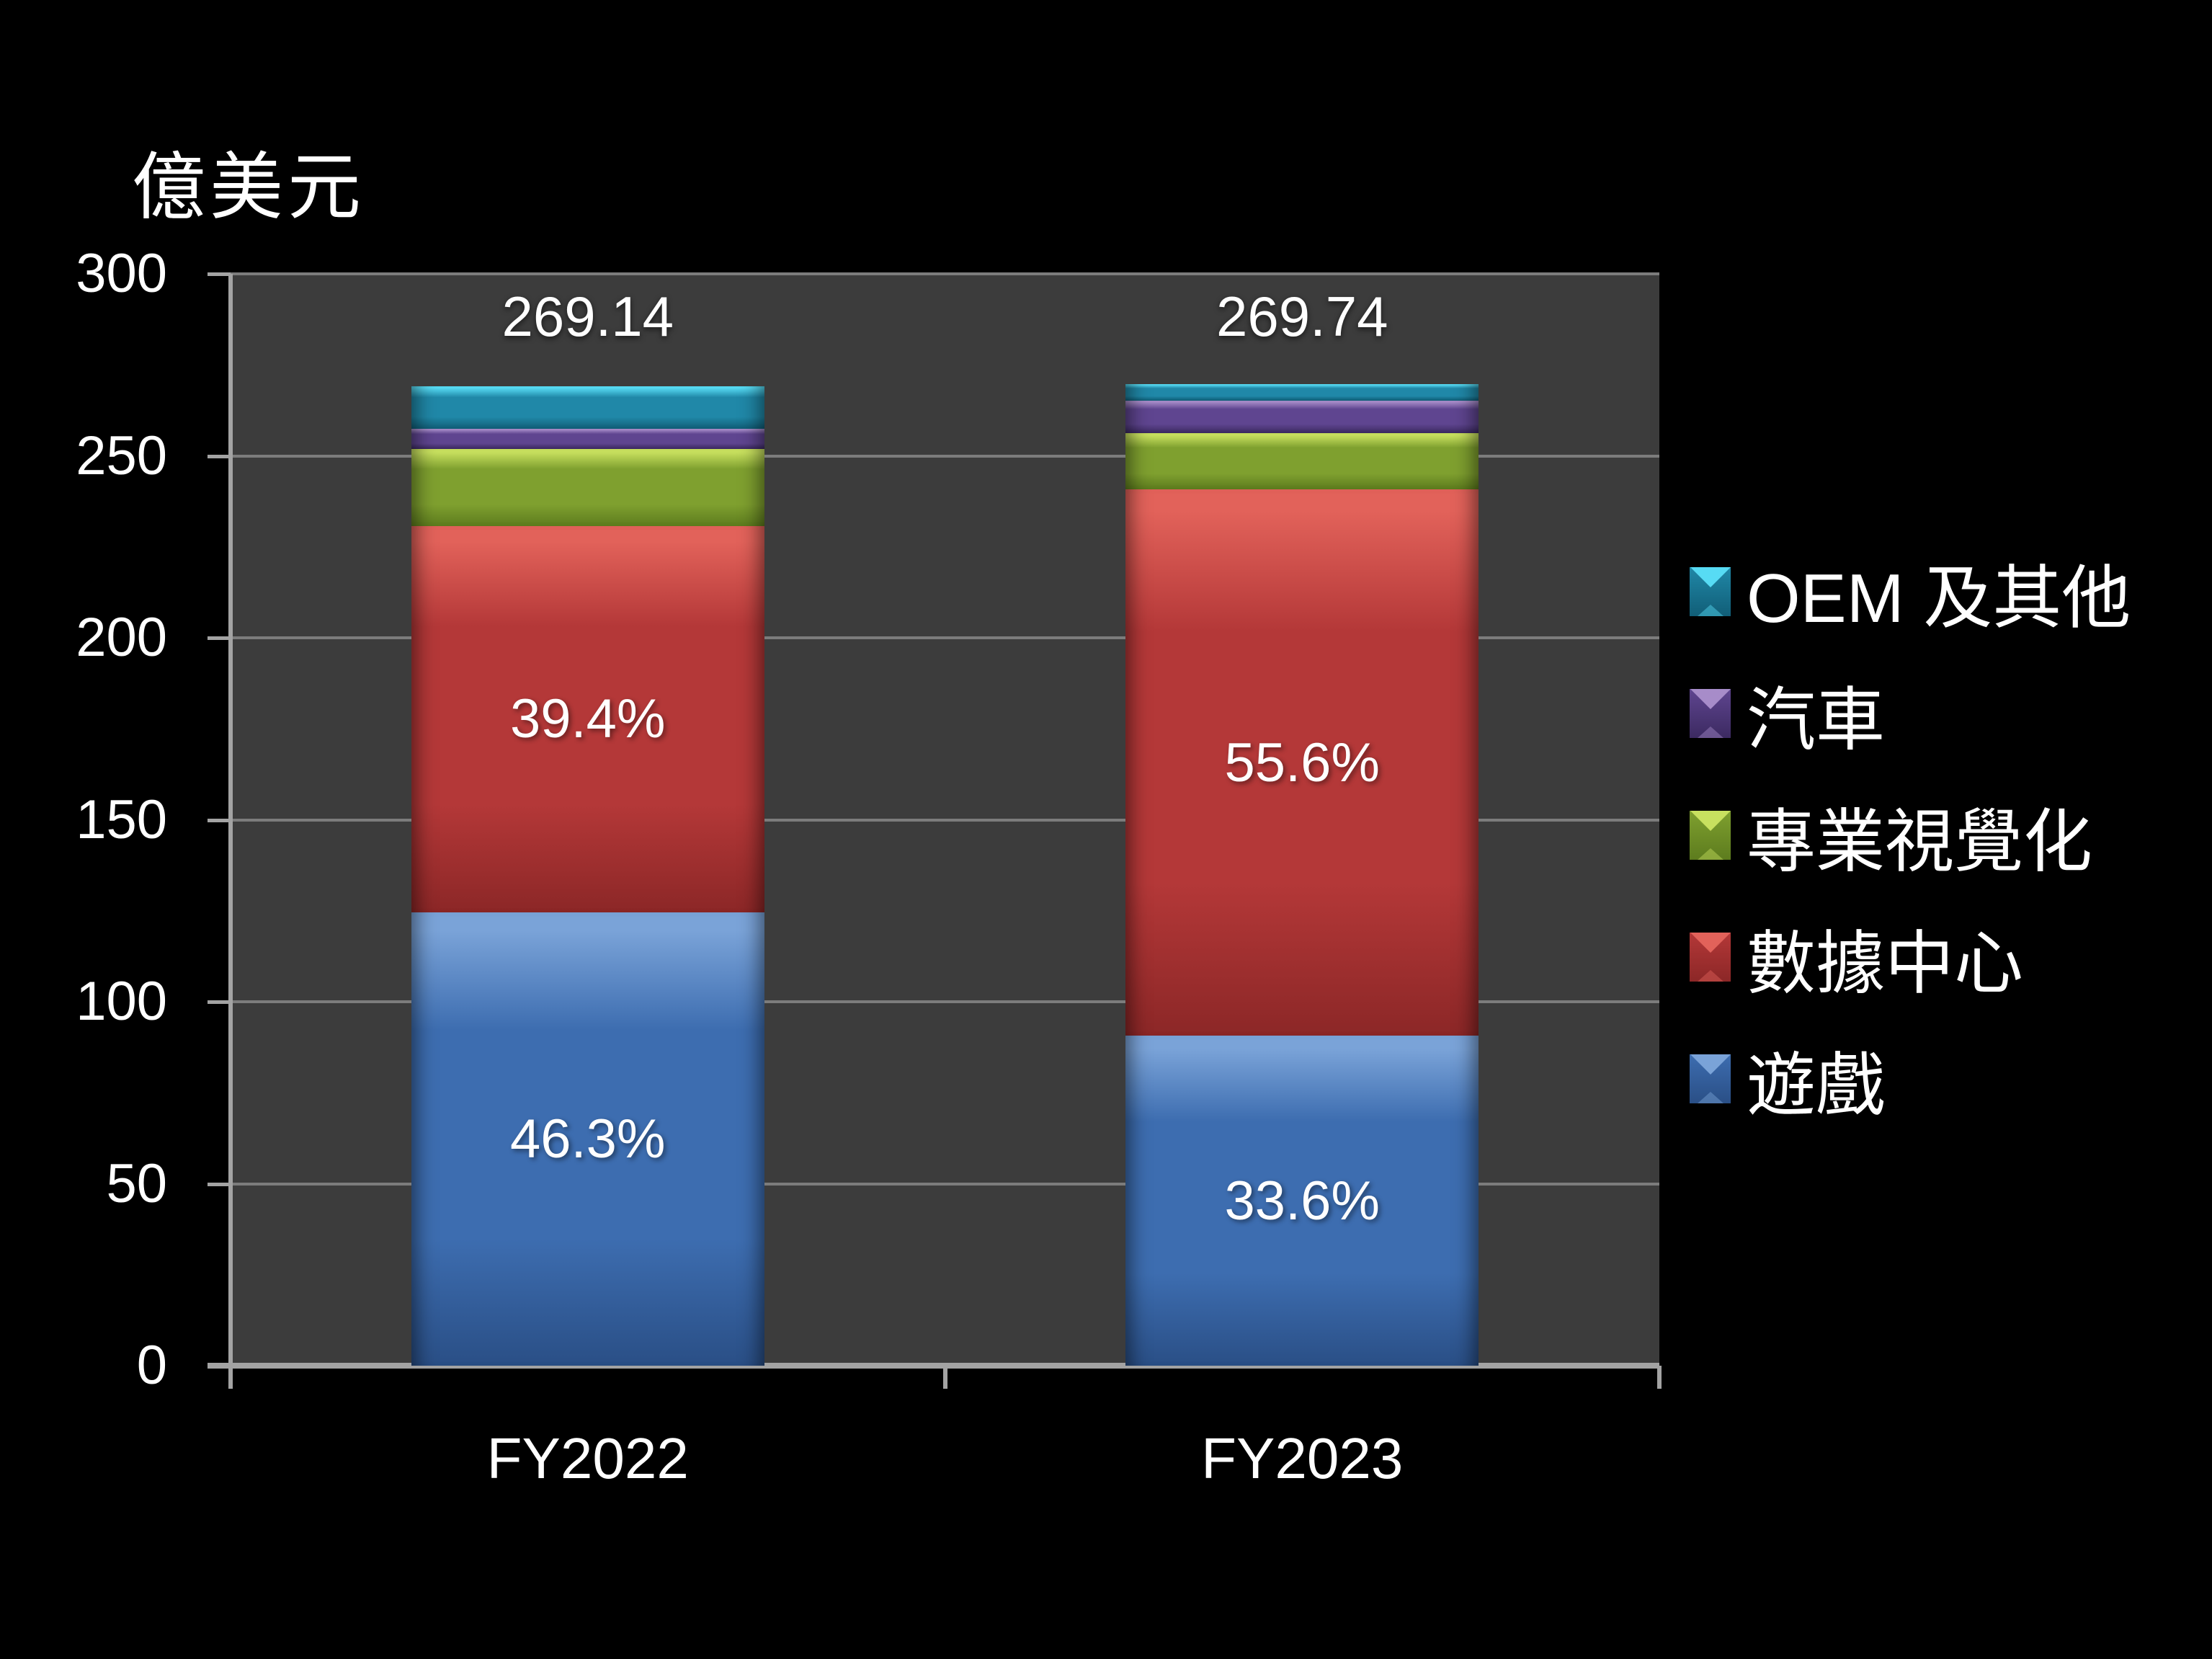 This screenshot has width=2212, height=1659. I want to click on legend-swatch-professional-visualization, so click(1710, 835).